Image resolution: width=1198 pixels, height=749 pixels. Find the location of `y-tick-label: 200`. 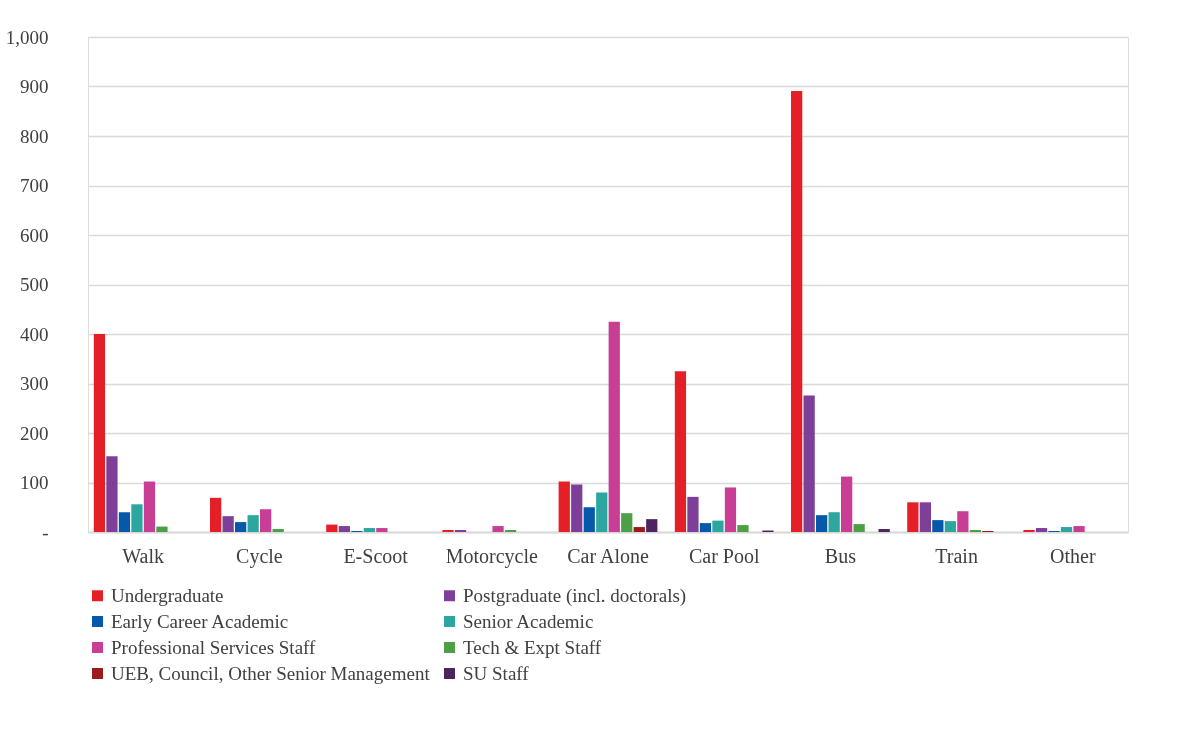

y-tick-label: 200 is located at coordinates (34, 433).